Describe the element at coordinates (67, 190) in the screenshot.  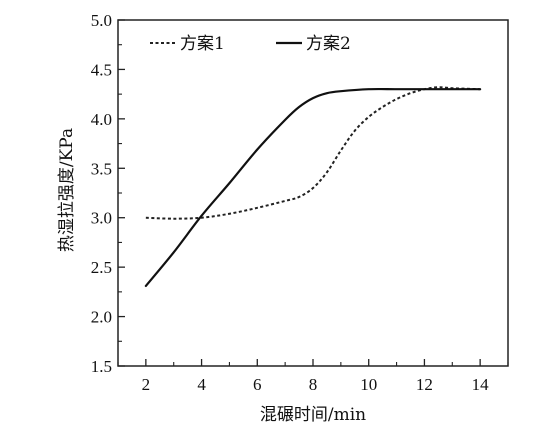
I see `y-axis-label: 热湿拉强度/KPa` at that location.